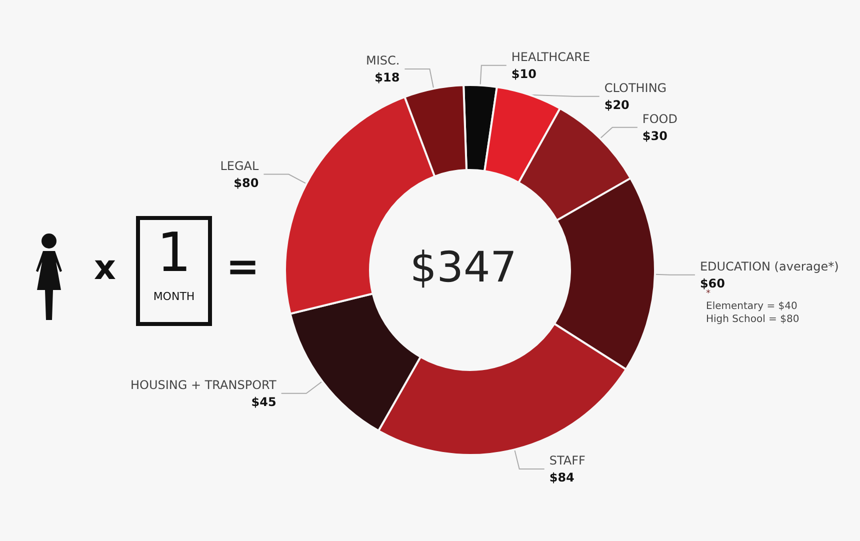 The width and height of the screenshot is (860, 541). What do you see at coordinates (713, 283) in the screenshot?
I see `data-label: $60` at bounding box center [713, 283].